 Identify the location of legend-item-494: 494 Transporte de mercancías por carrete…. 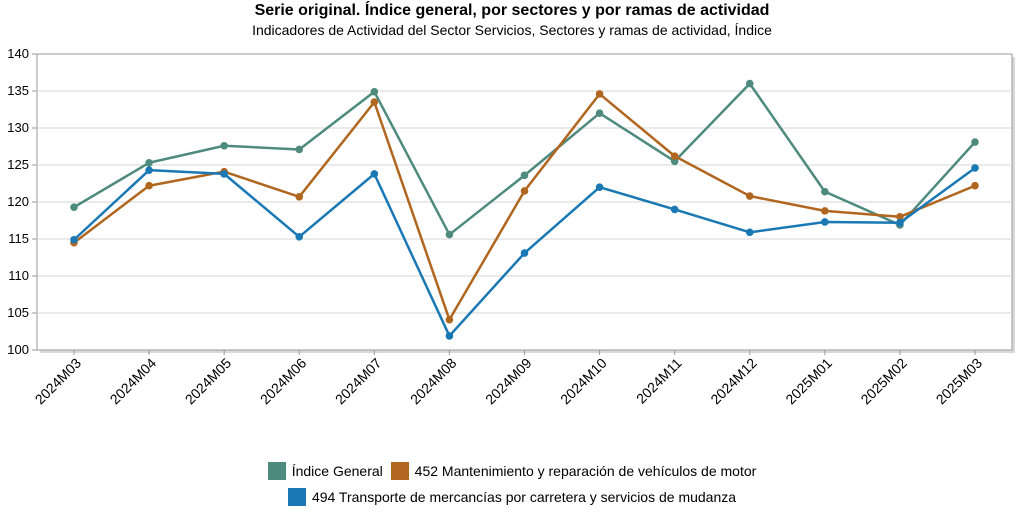
(512, 497).